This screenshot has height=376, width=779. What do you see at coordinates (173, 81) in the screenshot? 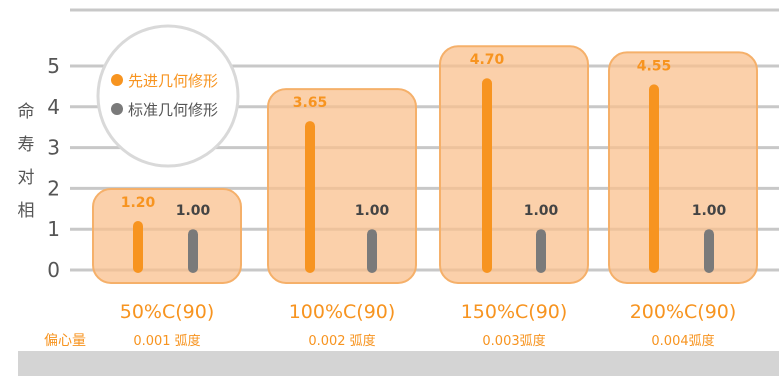
I see `legend-label-advanced: 先进几何修形` at bounding box center [173, 81].